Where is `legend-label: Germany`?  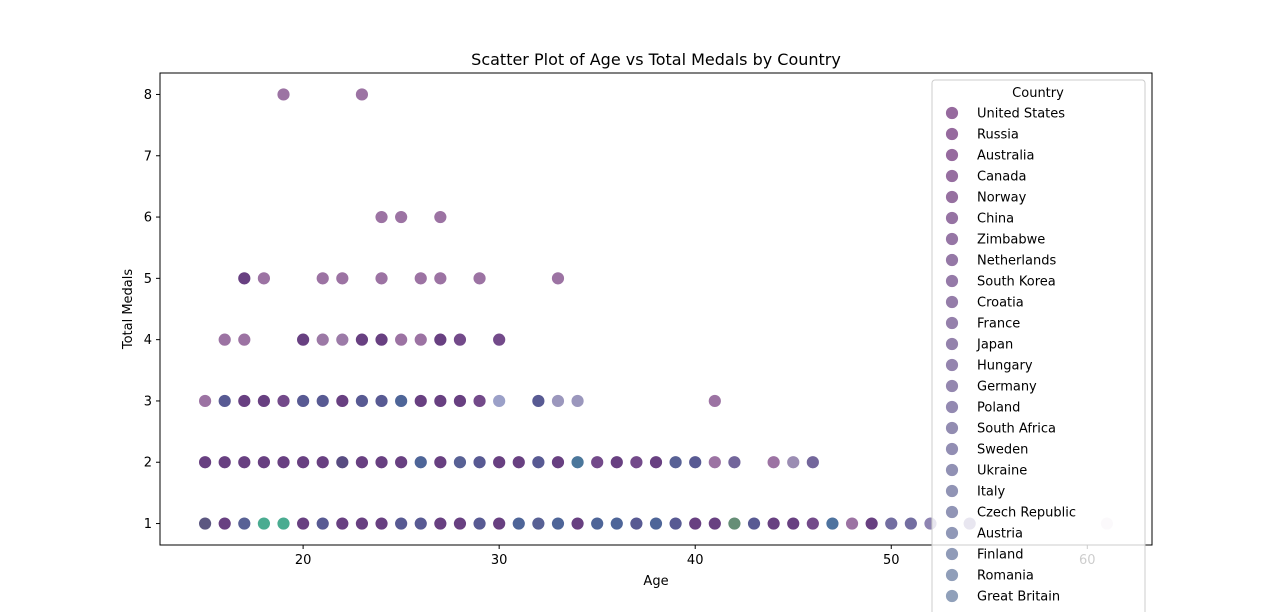 legend-label: Germany is located at coordinates (1007, 387).